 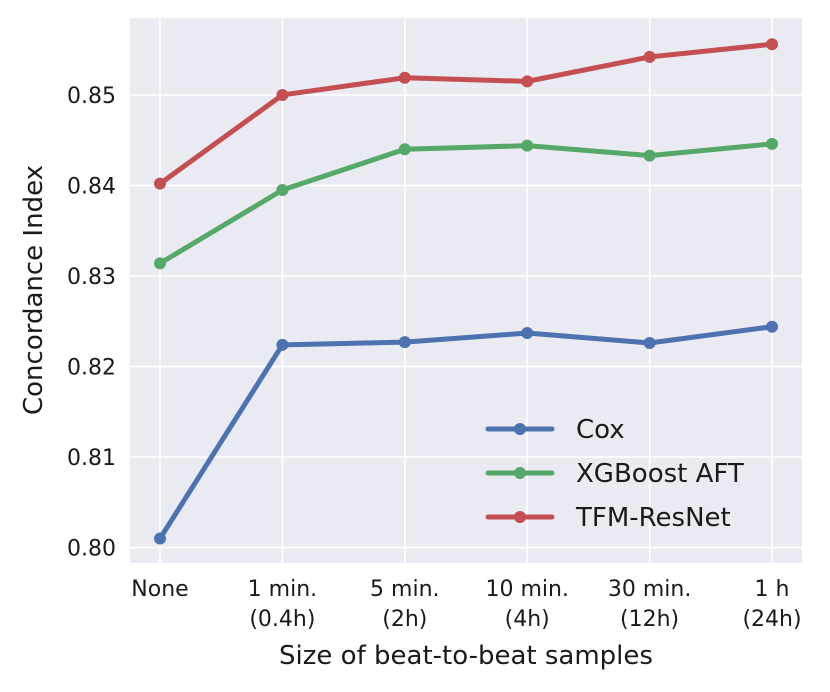 What do you see at coordinates (771, 604) in the screenshot?
I see `x-tick-label: 1 h (24h)` at bounding box center [771, 604].